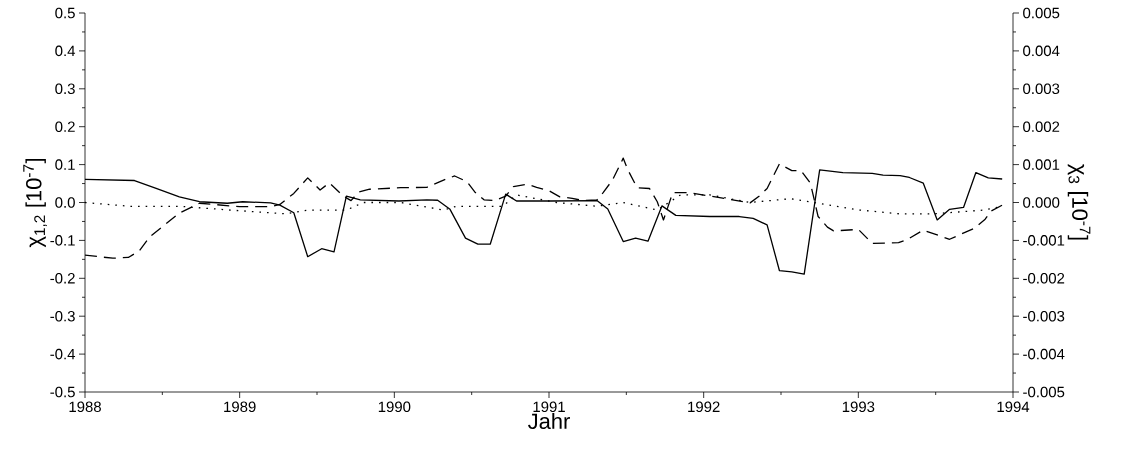 The height and width of the screenshot is (452, 1137). I want to click on x-tick-label: 1991, so click(549, 407).